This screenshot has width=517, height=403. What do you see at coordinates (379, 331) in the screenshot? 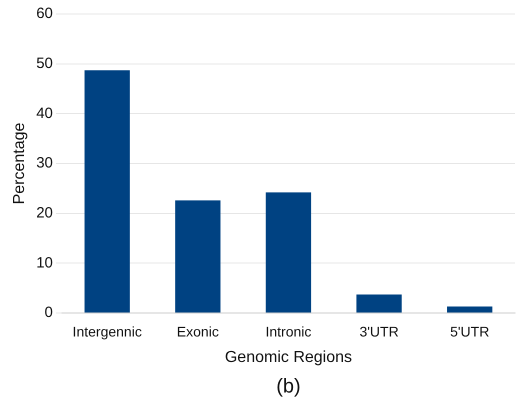
I see `x-tick-label: 3'UTR` at bounding box center [379, 331].